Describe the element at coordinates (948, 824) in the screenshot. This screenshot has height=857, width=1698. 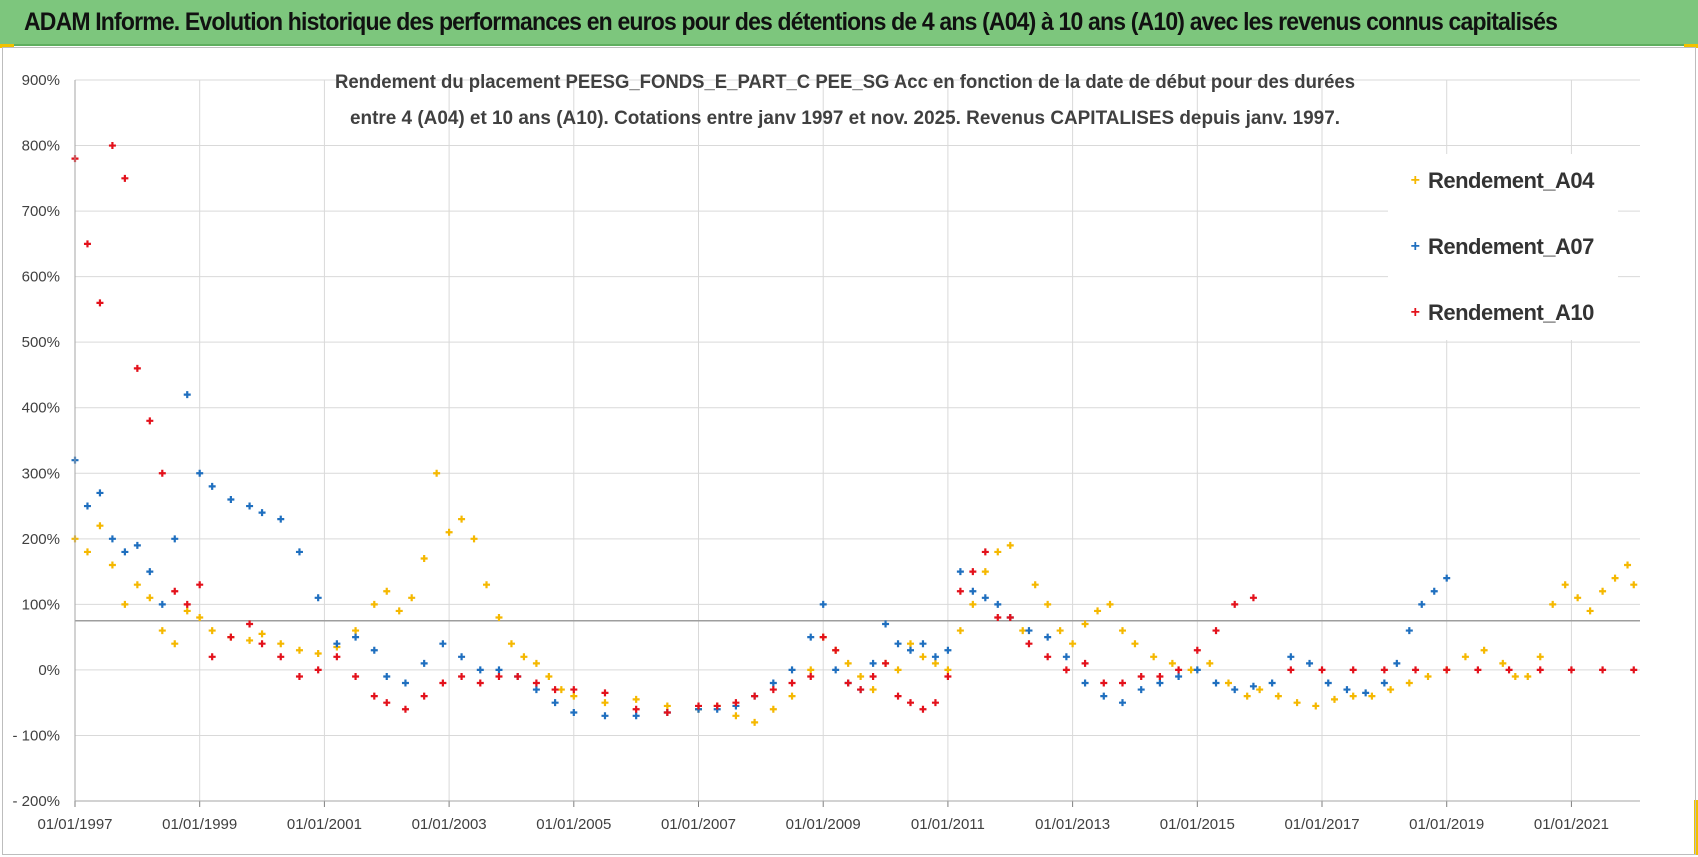
I see `x-tick-label: 01/01/2011` at that location.